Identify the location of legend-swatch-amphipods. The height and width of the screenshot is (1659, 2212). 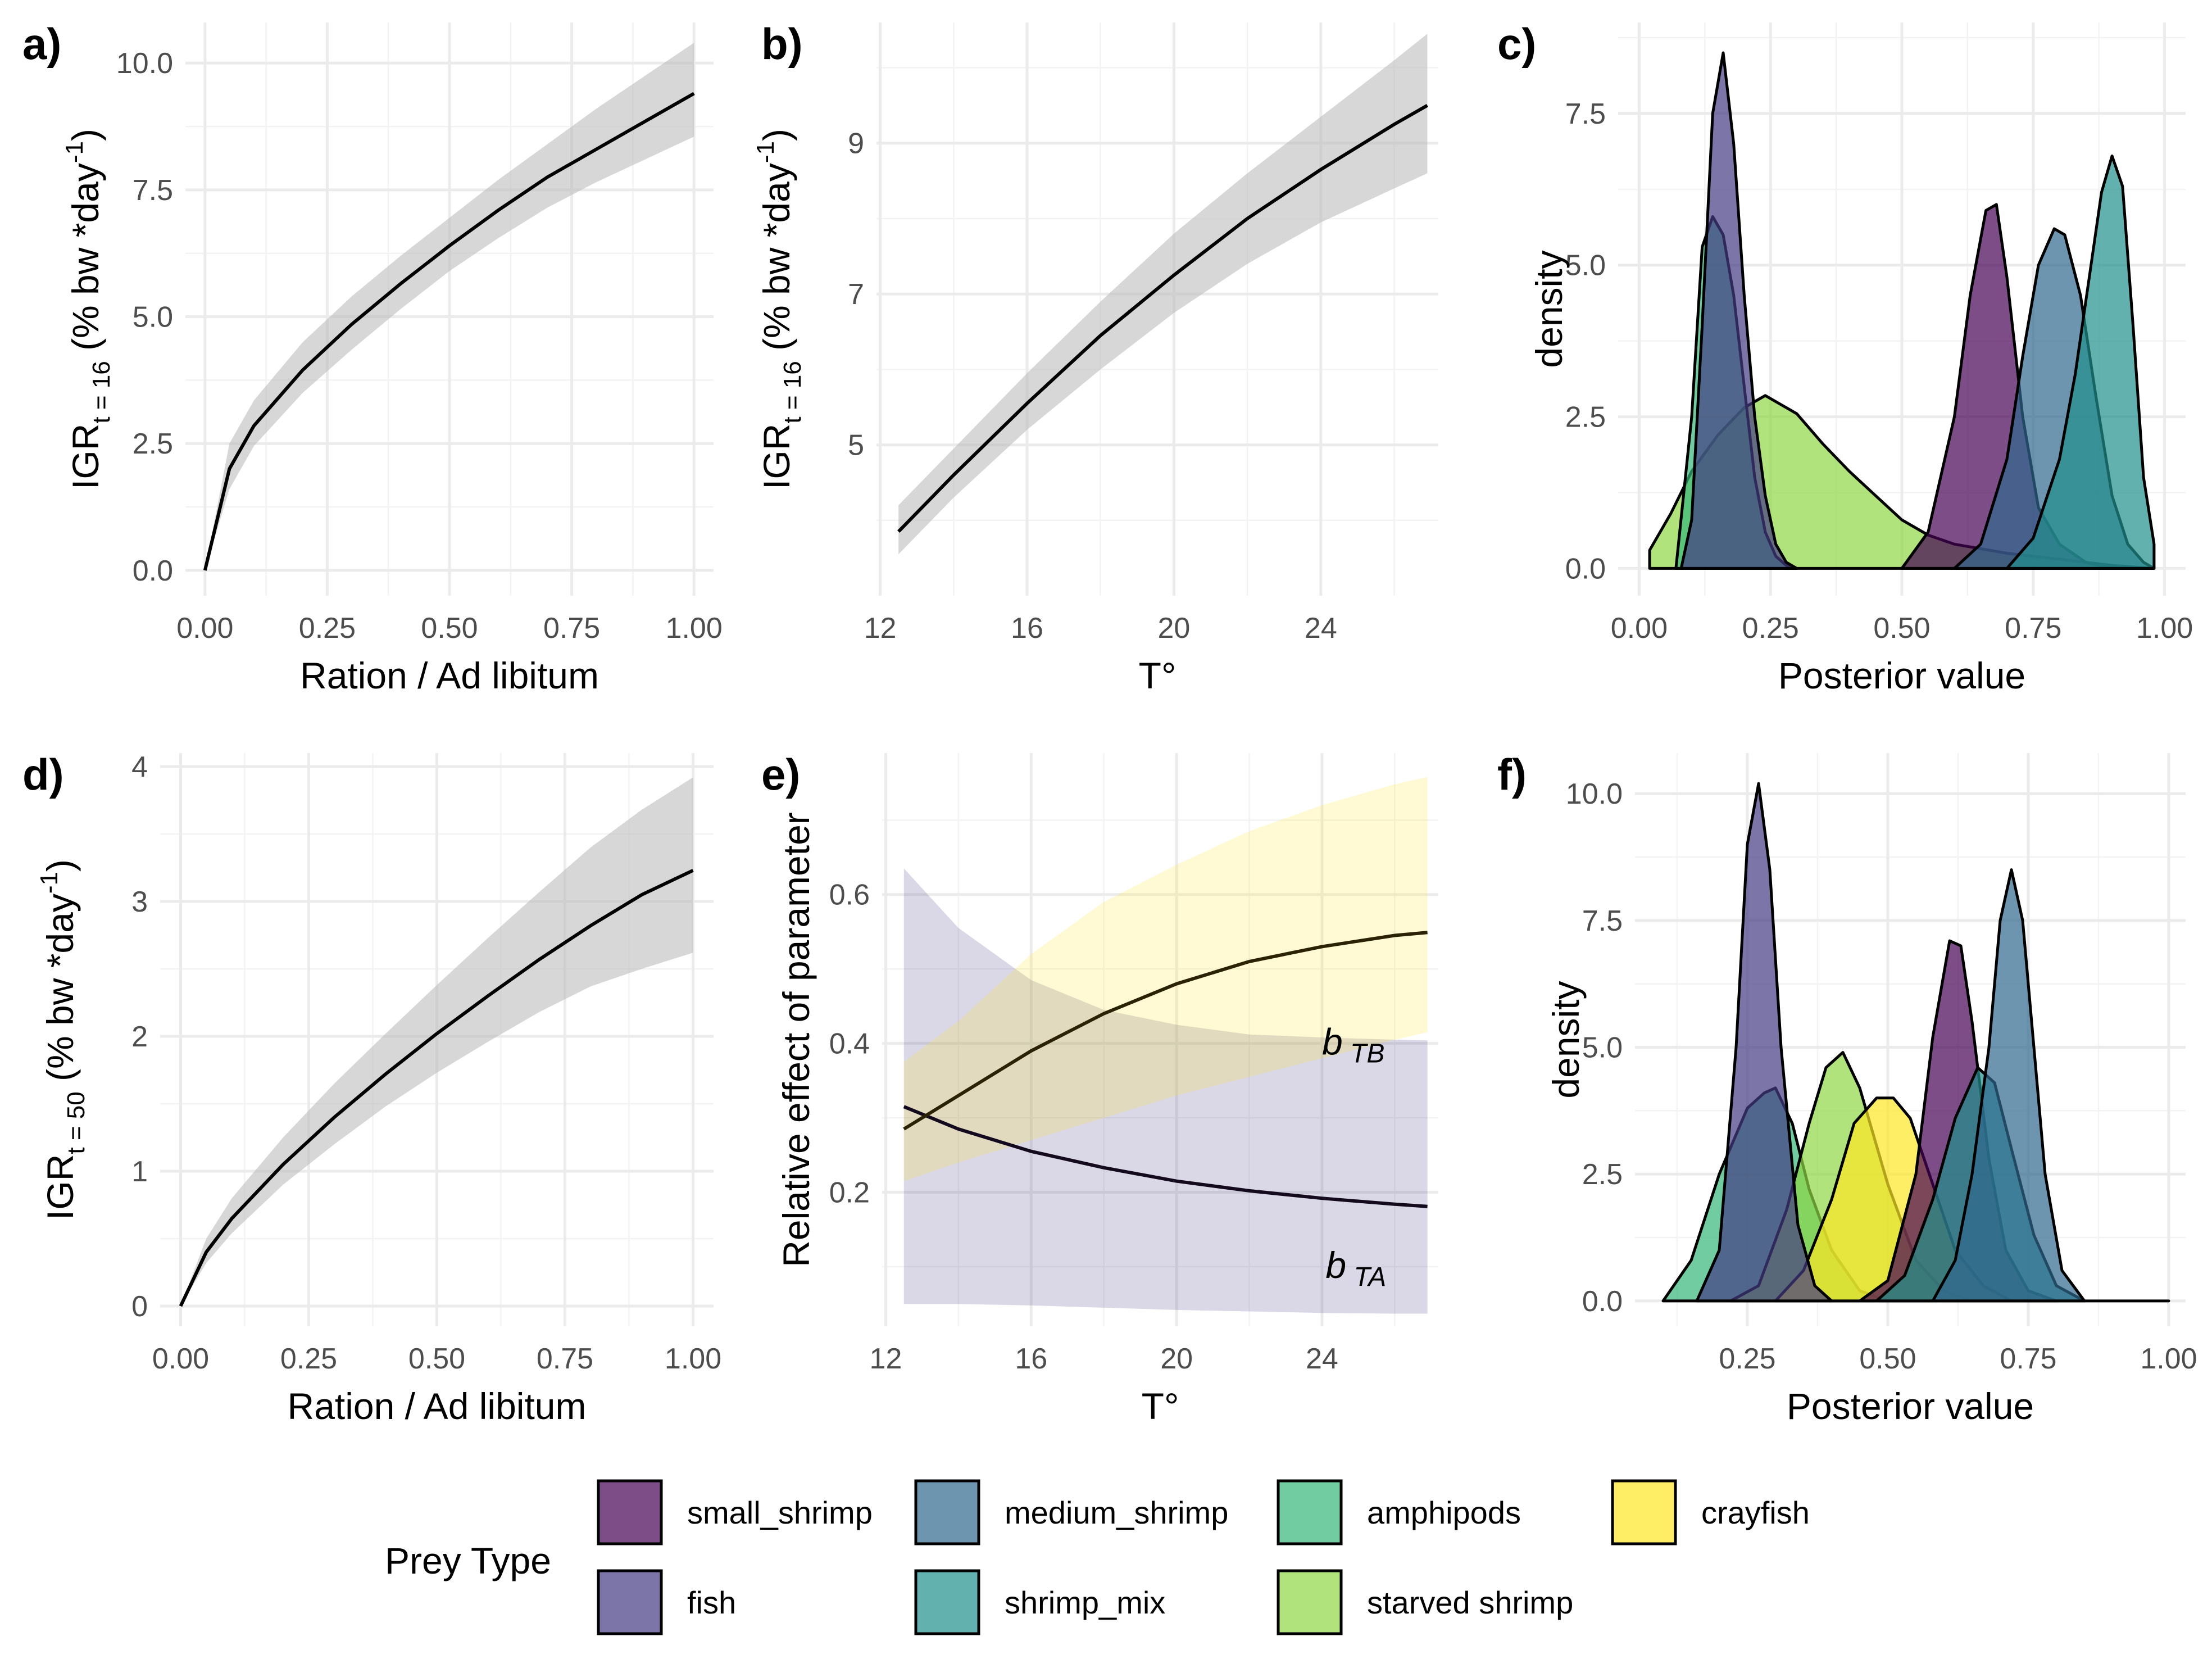
(1310, 1512).